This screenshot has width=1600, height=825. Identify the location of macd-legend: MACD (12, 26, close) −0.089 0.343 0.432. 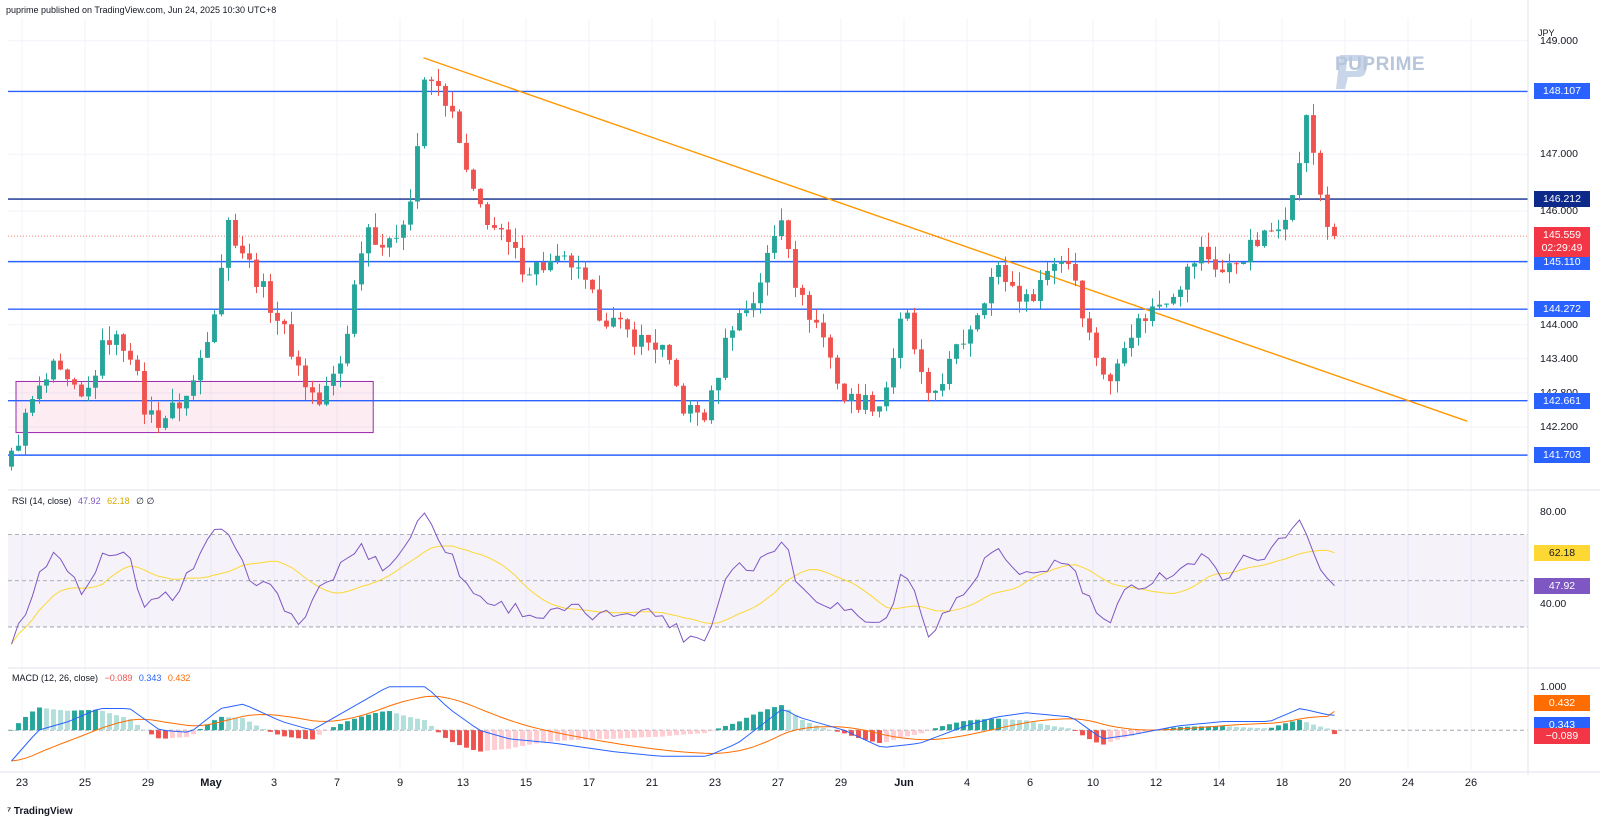
(103, 678).